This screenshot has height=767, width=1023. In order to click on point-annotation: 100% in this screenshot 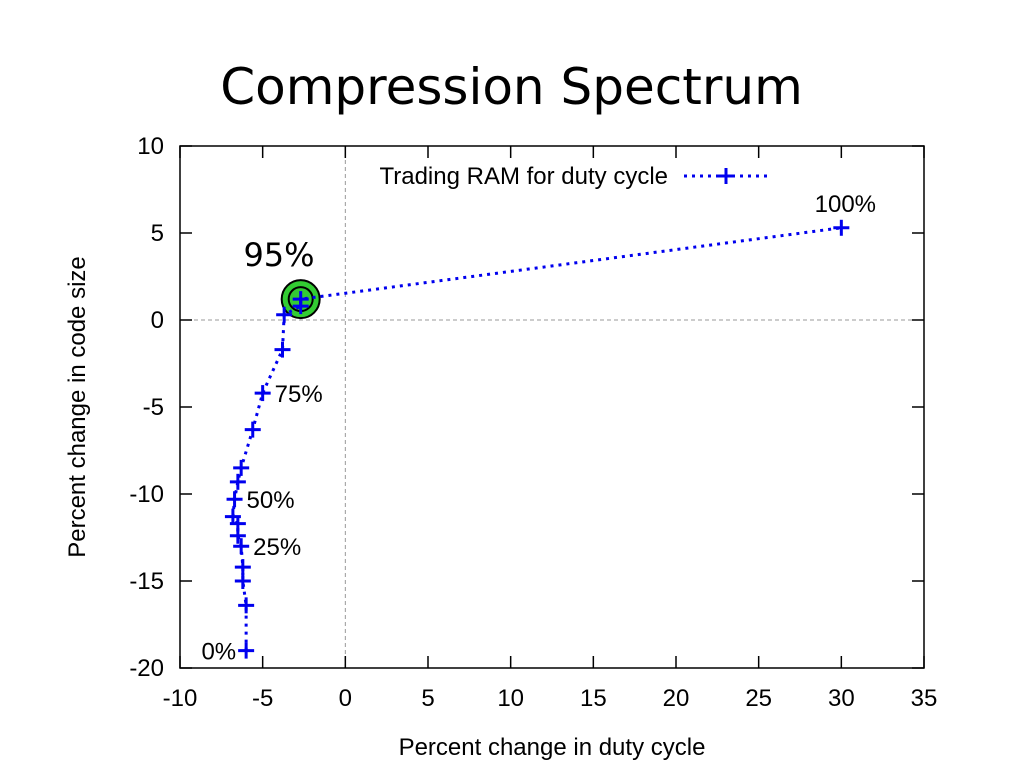, I will do `click(845, 204)`.